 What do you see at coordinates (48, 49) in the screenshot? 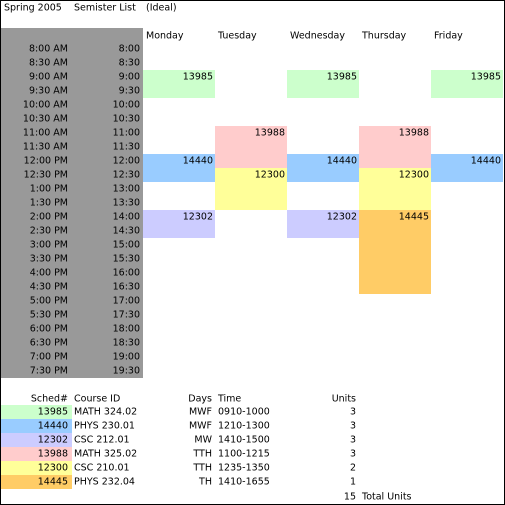
I see `time-ampm: 8:00 AM` at bounding box center [48, 49].